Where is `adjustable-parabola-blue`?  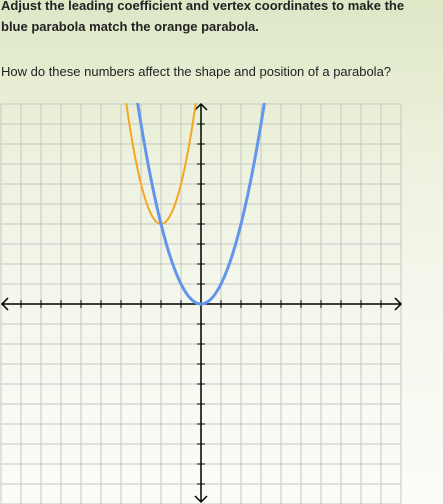
adjustable-parabola-blue is located at coordinates (201, 204).